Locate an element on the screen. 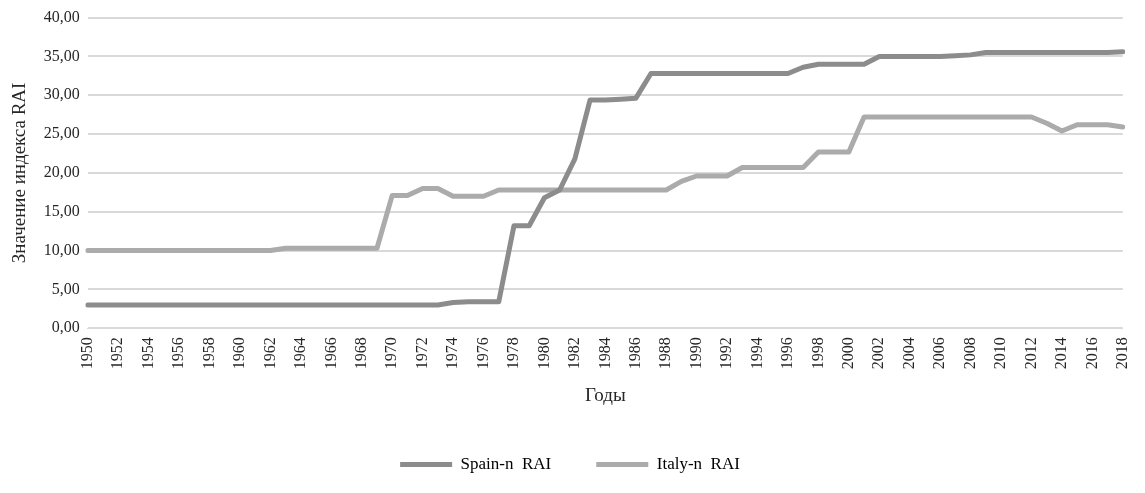 Image resolution: width=1145 pixels, height=493 pixels. y-tick-label: 20,00 is located at coordinates (61, 172).